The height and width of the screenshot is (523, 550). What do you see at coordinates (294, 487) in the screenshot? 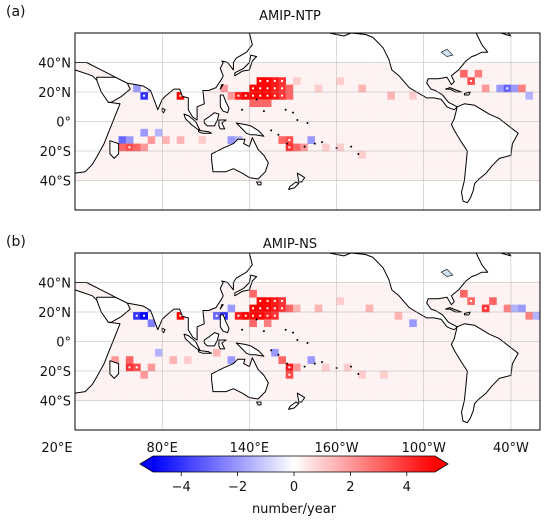
I see `colorbar-tick-label: 0` at bounding box center [294, 487].